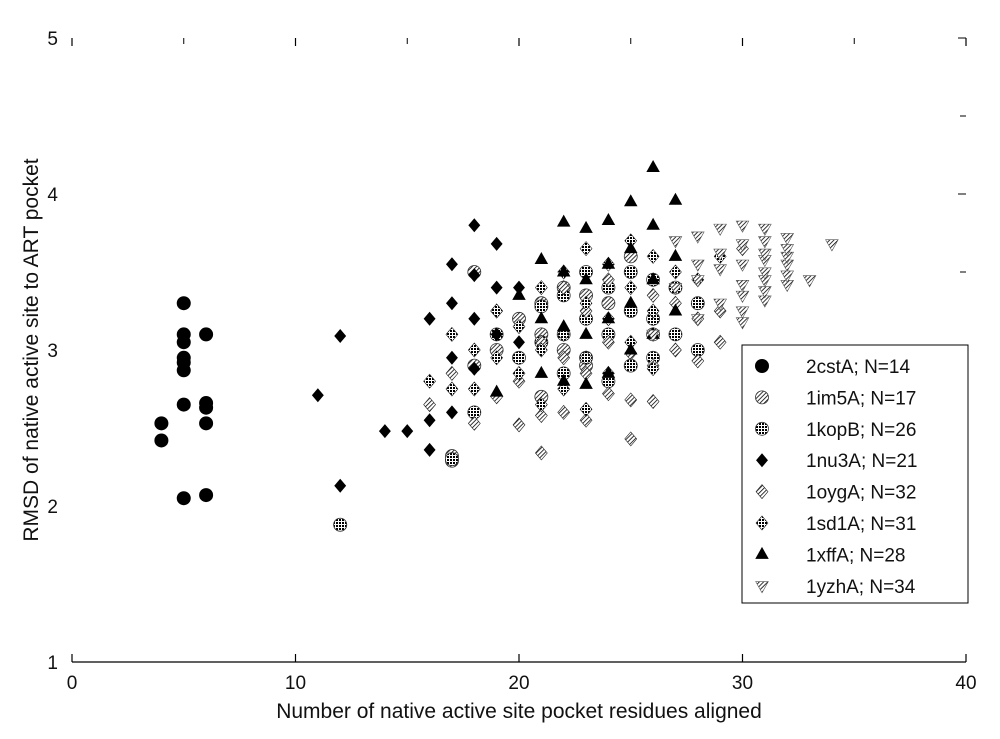 The image size is (1000, 739). Describe the element at coordinates (72, 683) in the screenshot. I see `x-tick-label: 0` at that location.